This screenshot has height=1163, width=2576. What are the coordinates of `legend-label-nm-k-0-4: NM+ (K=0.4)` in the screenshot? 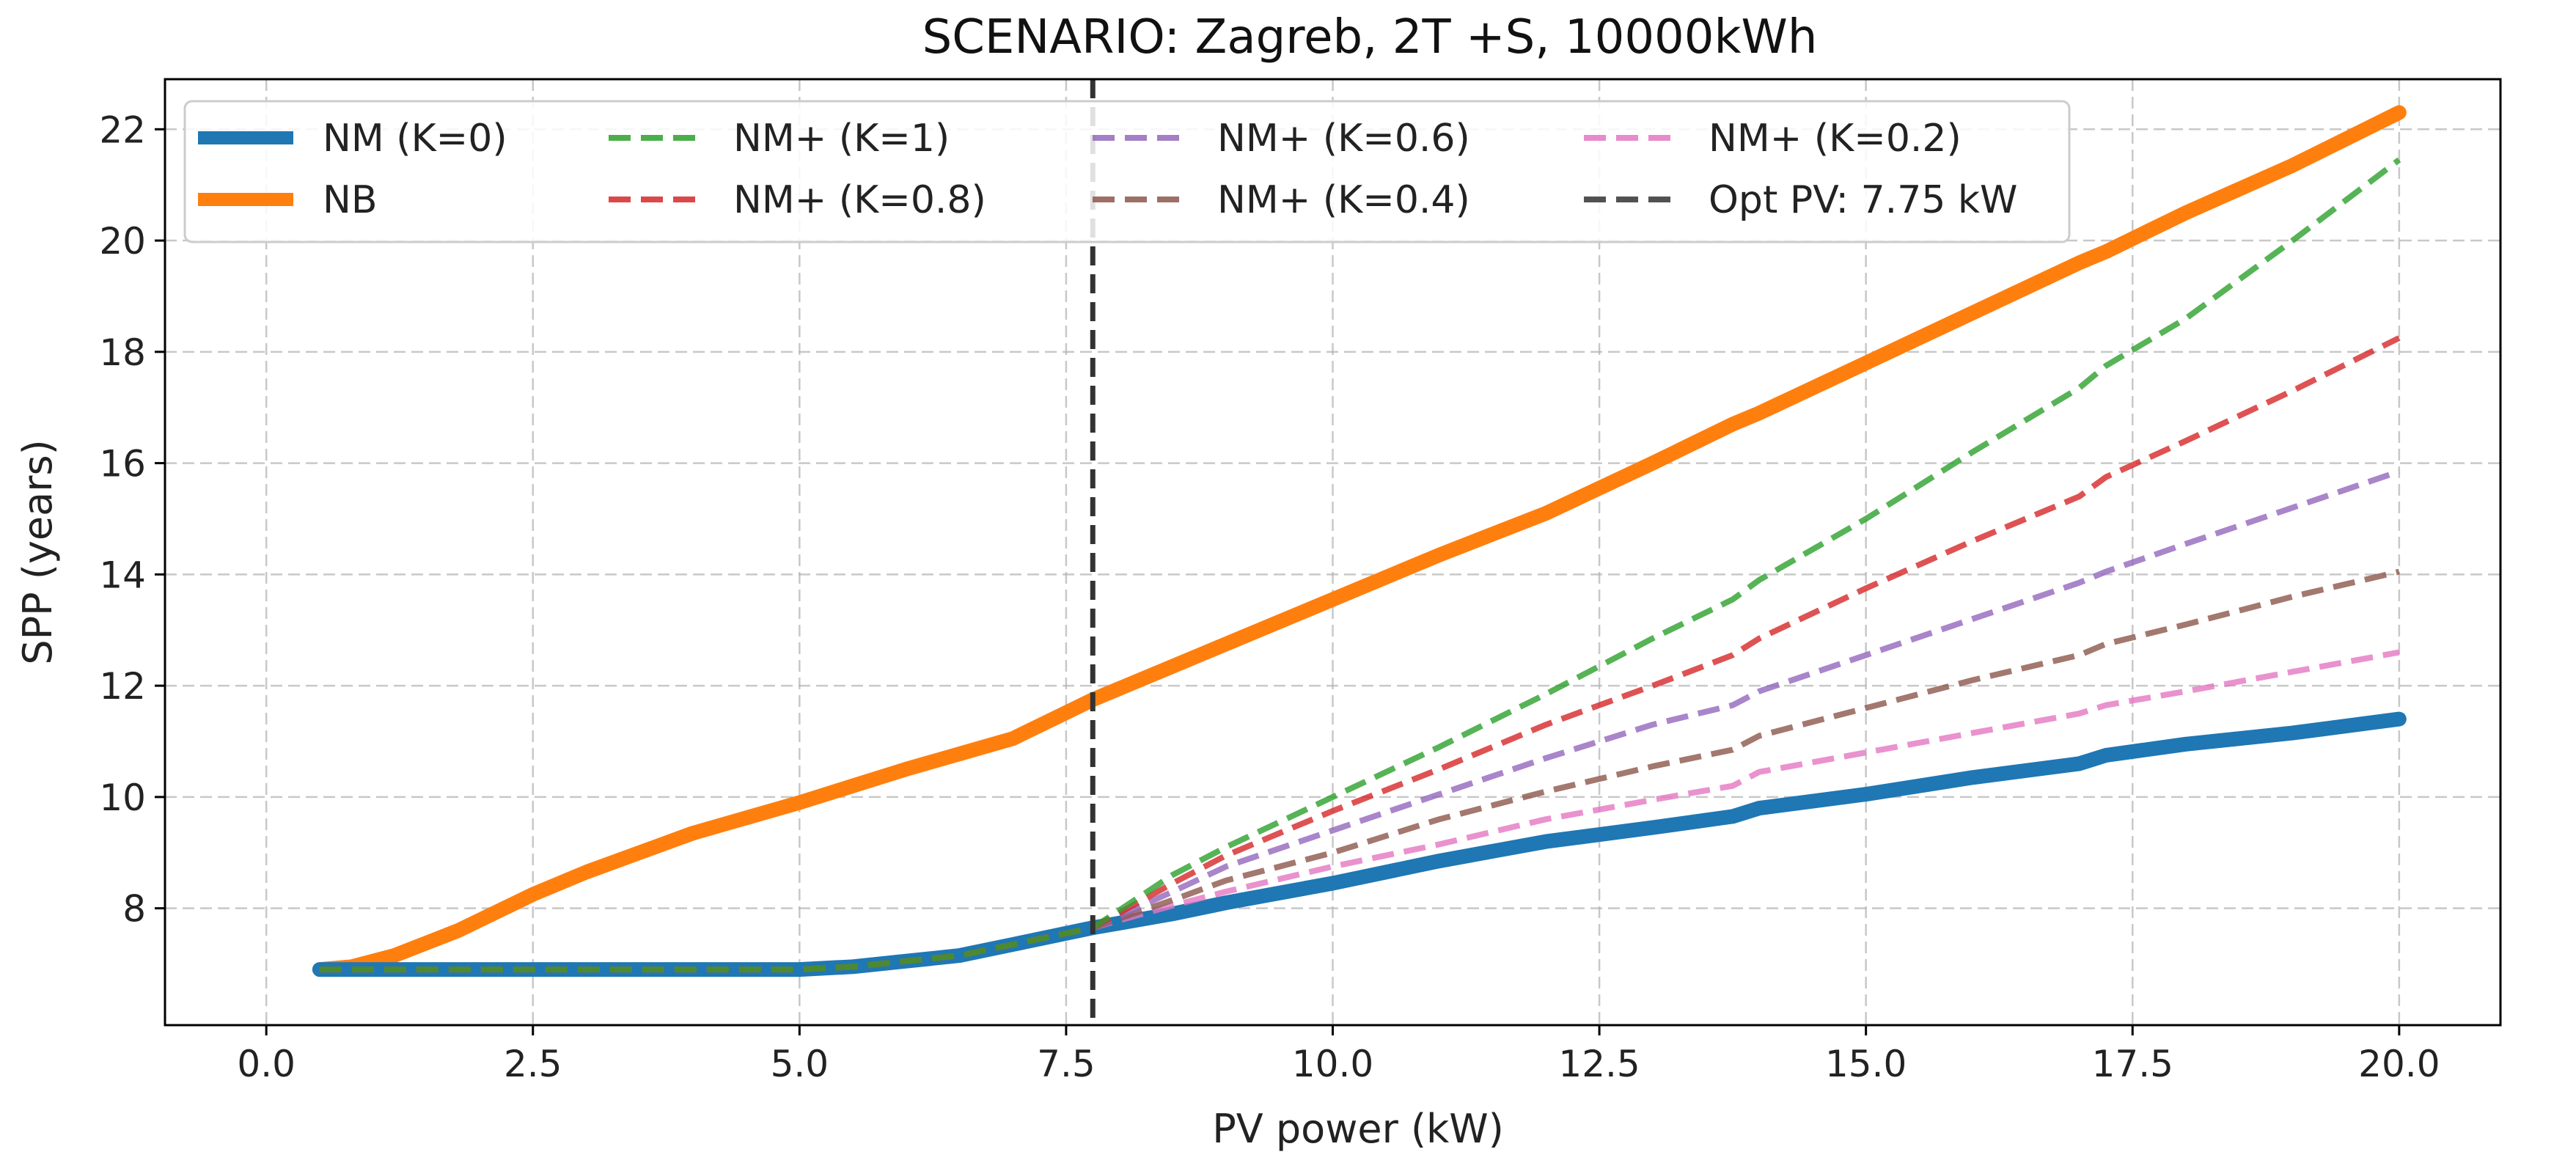 It's located at (1344, 200).